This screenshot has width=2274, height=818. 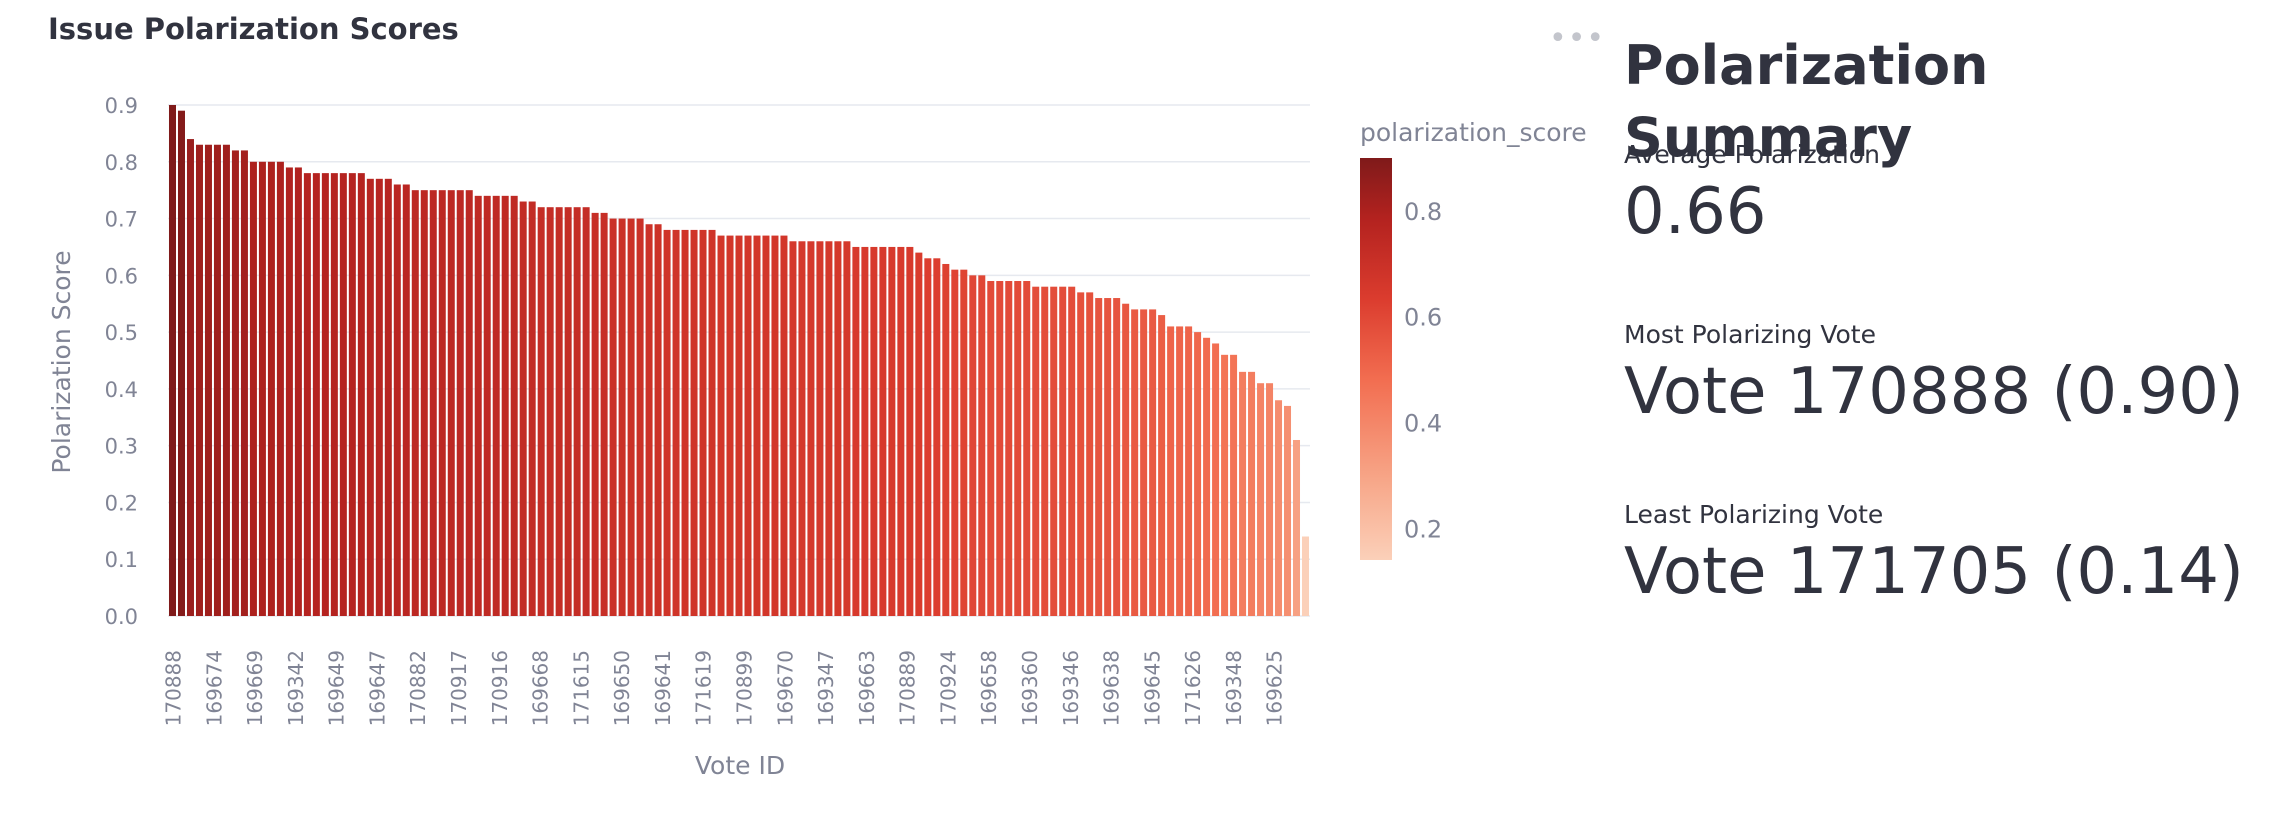 I want to click on more-dots-icon: •••, so click(x=1577, y=38).